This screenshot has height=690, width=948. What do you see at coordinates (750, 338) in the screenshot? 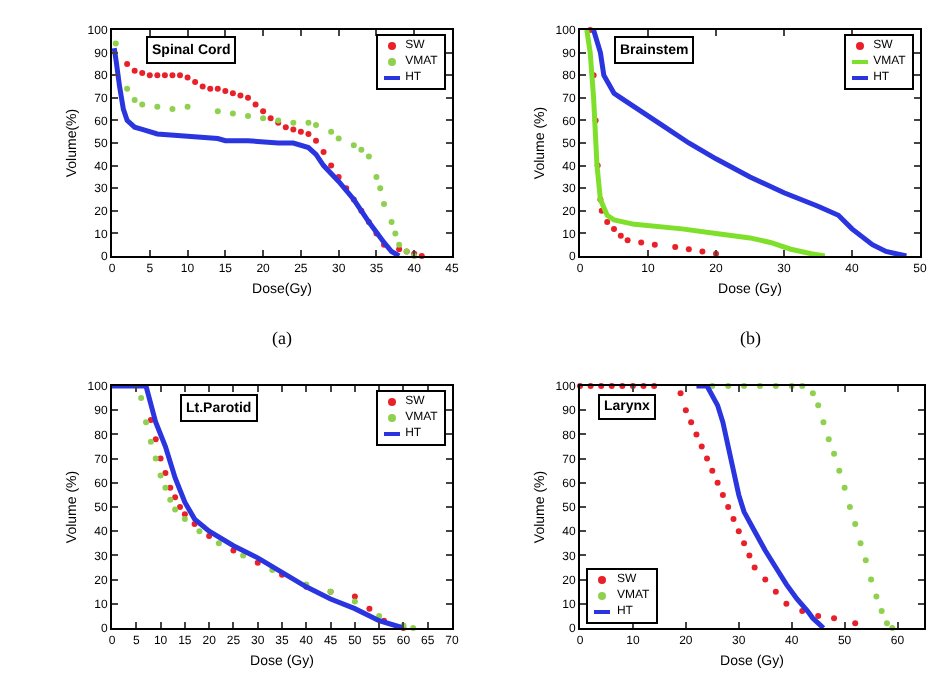
I see `text: (b)` at bounding box center [750, 338].